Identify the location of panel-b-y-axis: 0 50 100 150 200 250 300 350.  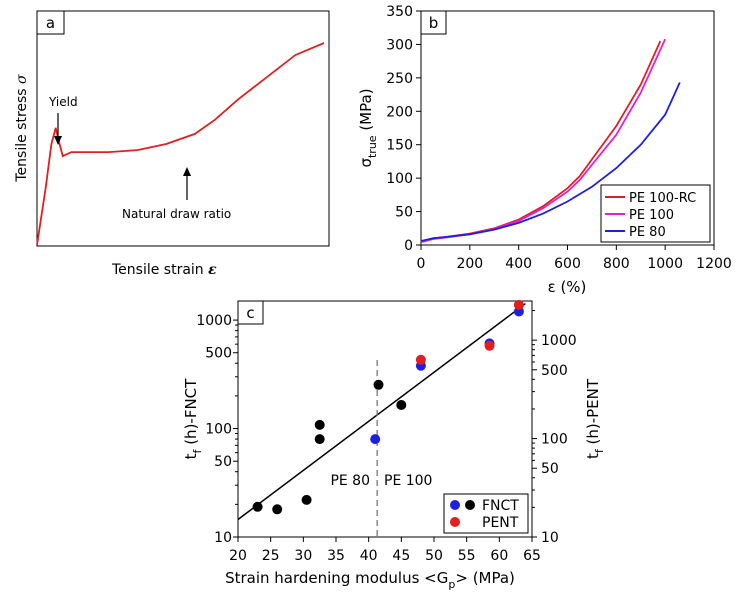
(403, 129).